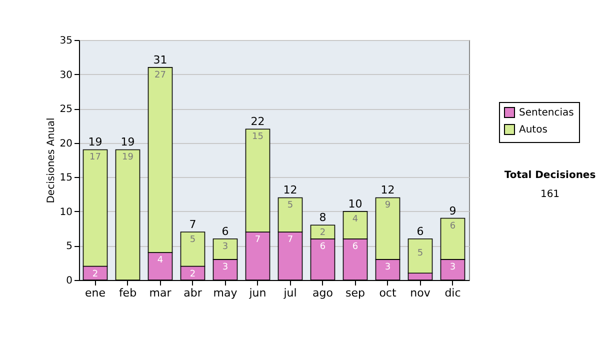  Describe the element at coordinates (355, 203) in the screenshot. I see `total-label: 10` at that location.